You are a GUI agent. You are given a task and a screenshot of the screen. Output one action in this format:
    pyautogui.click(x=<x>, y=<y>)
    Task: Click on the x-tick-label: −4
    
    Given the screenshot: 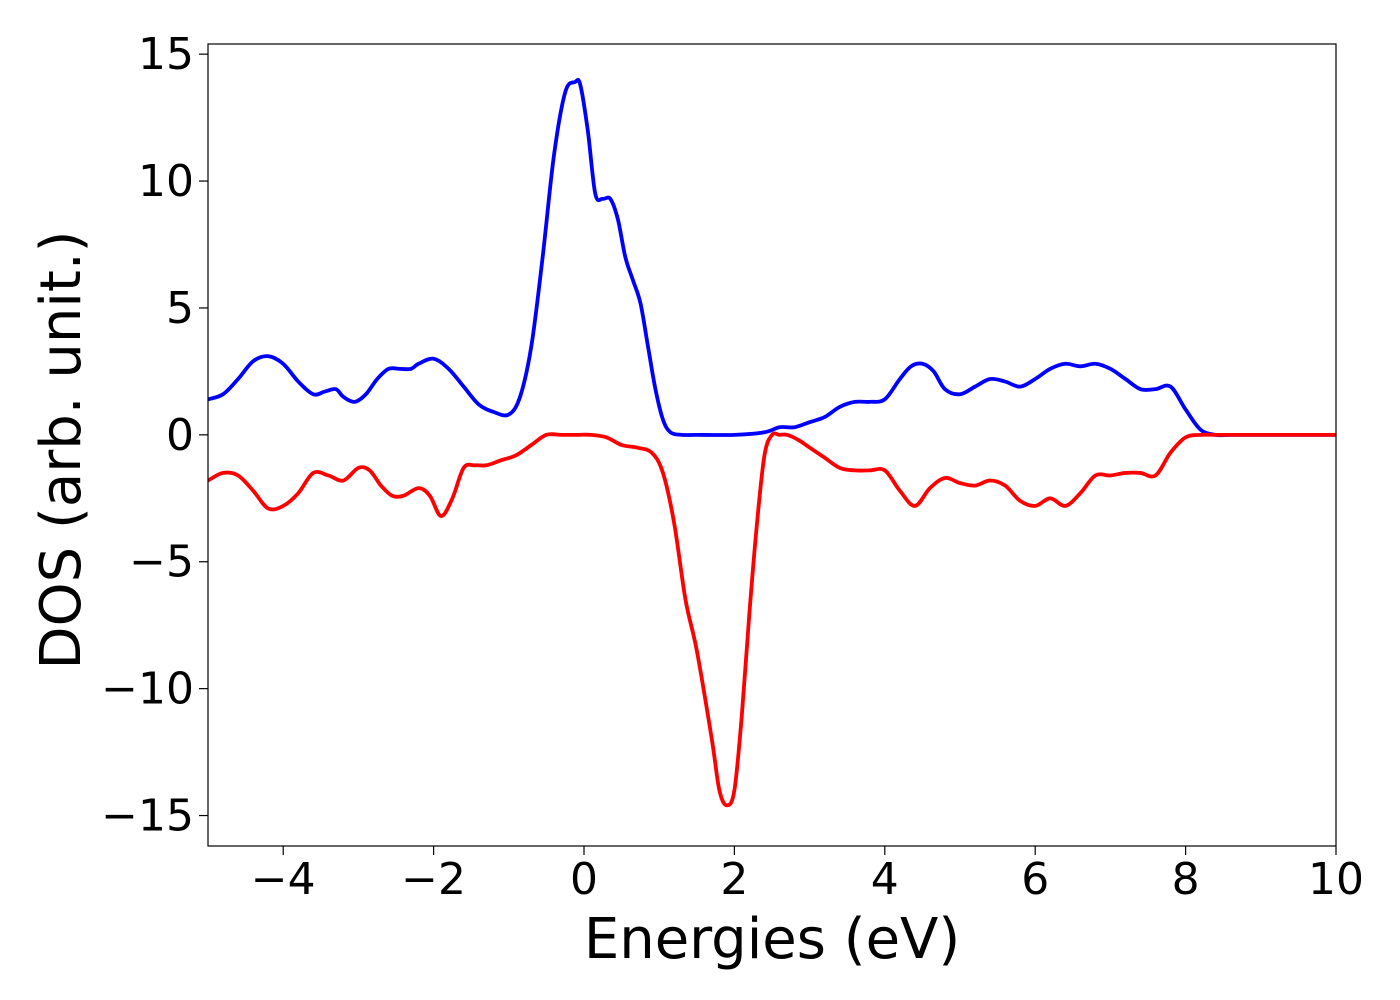 What is the action you would take?
    pyautogui.click(x=283, y=879)
    